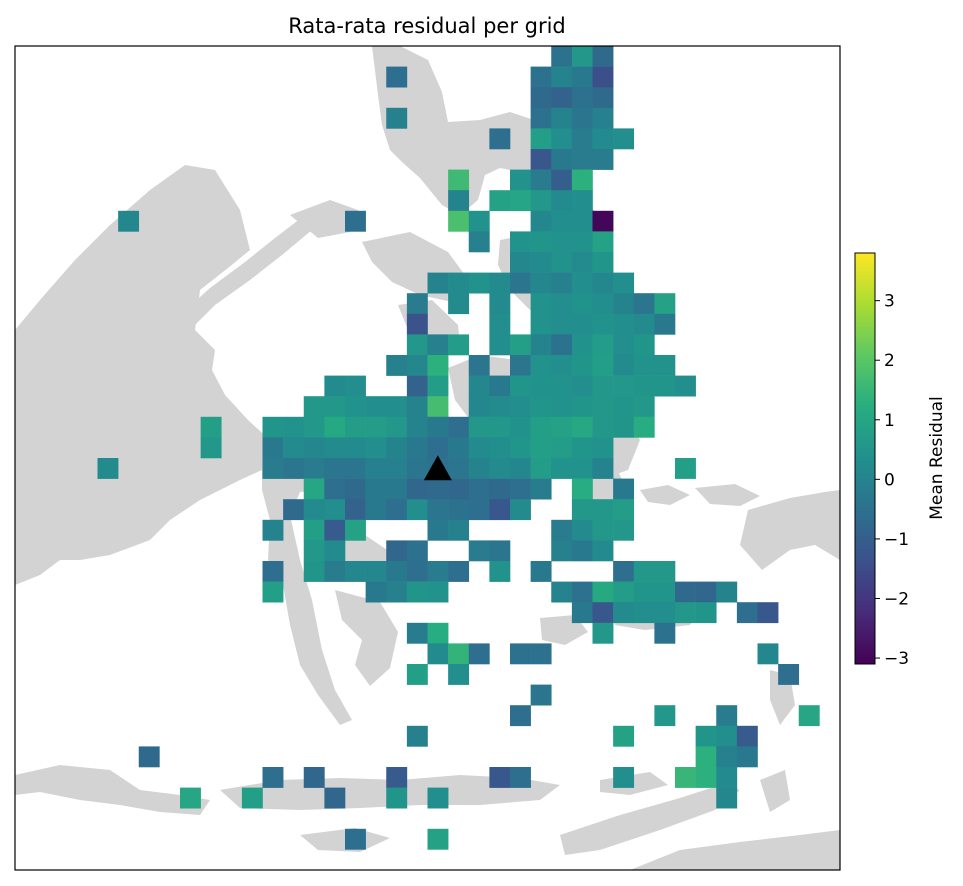 Image resolution: width=963 pixels, height=886 pixels. What do you see at coordinates (889, 480) in the screenshot?
I see `colorbar-tick-label: 0` at bounding box center [889, 480].